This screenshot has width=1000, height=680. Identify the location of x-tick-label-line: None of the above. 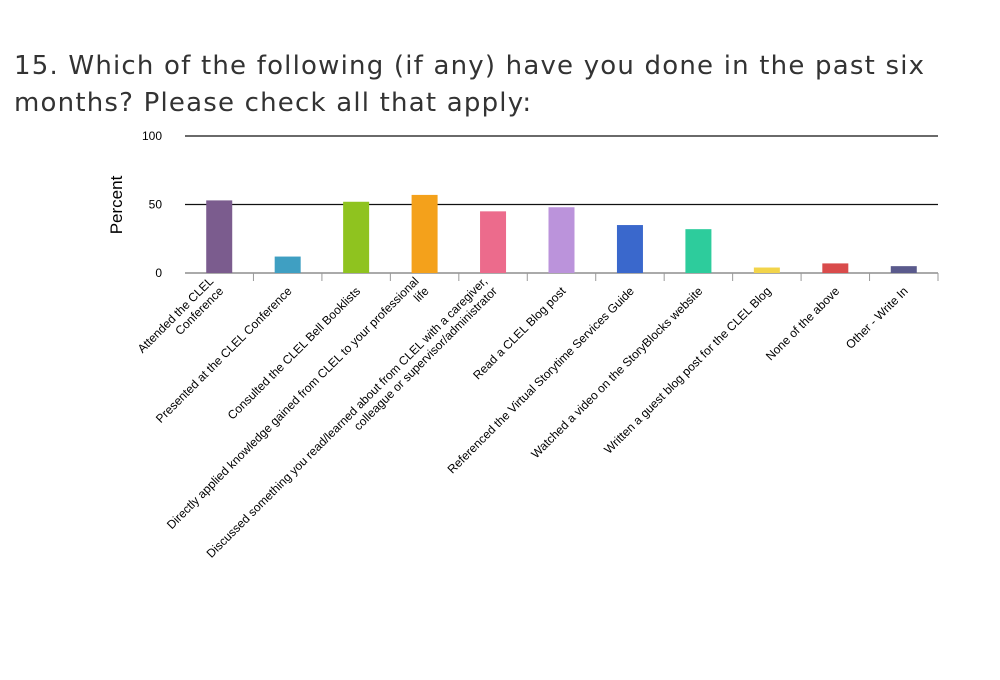
(802, 323).